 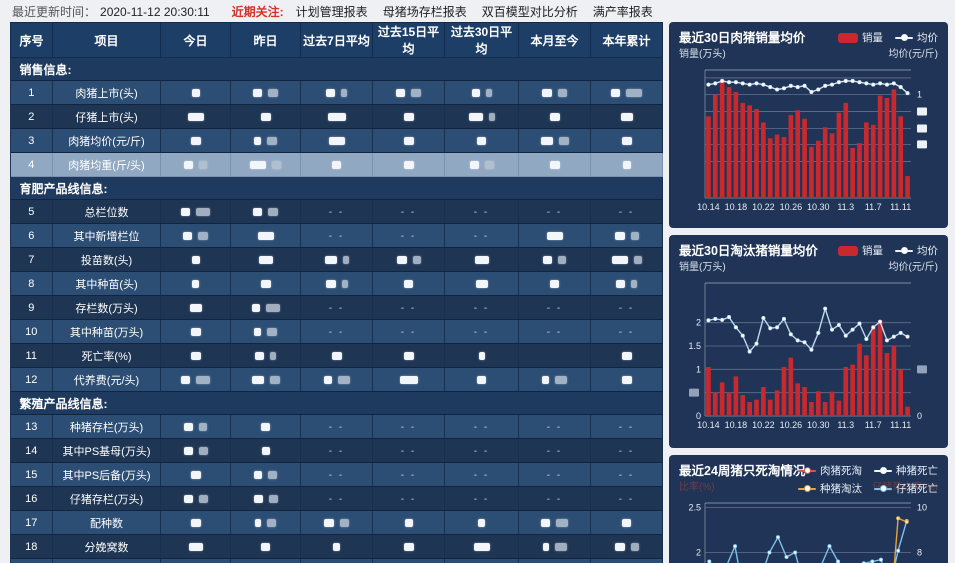 What do you see at coordinates (336, 474) in the screenshot?
I see `table-row: 15 其中PS后备(万头) - - - - - - - - - -` at bounding box center [336, 474].